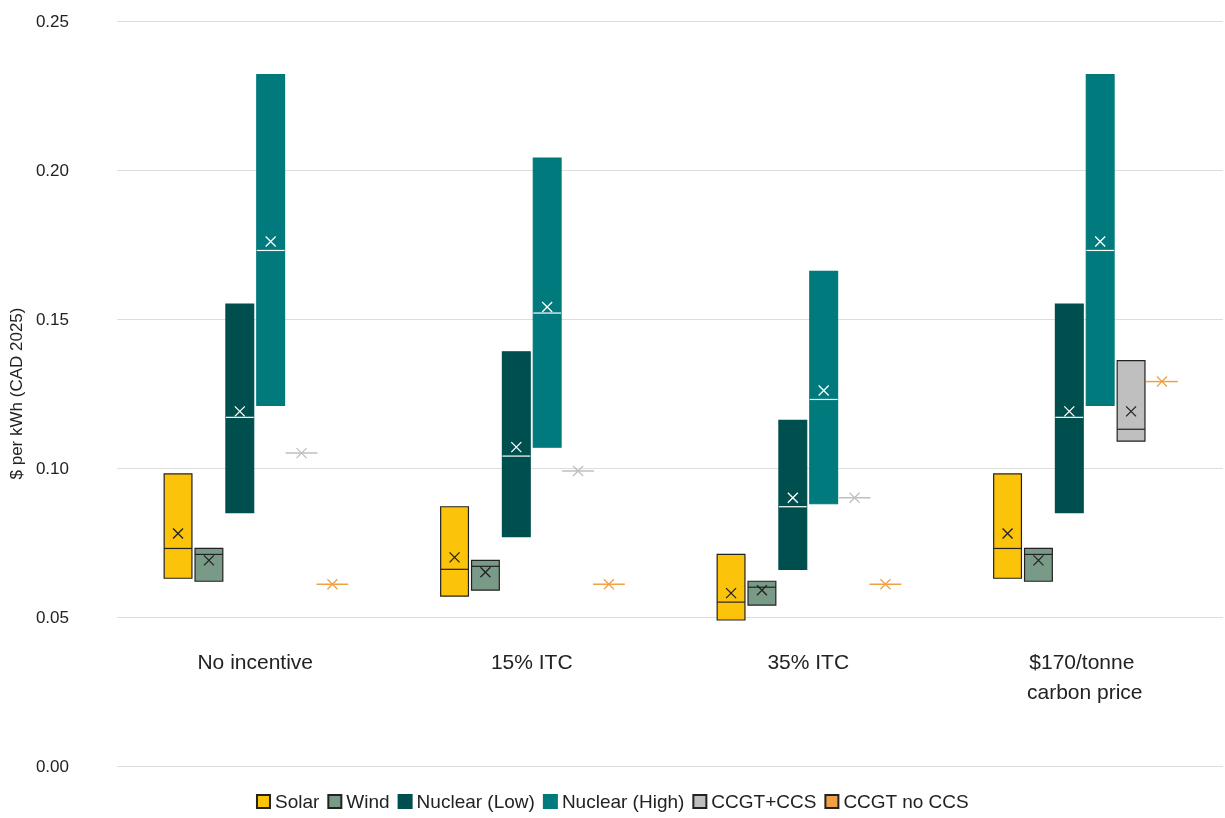  What do you see at coordinates (52, 170) in the screenshot?
I see `y-tick-label: 0.20` at bounding box center [52, 170].